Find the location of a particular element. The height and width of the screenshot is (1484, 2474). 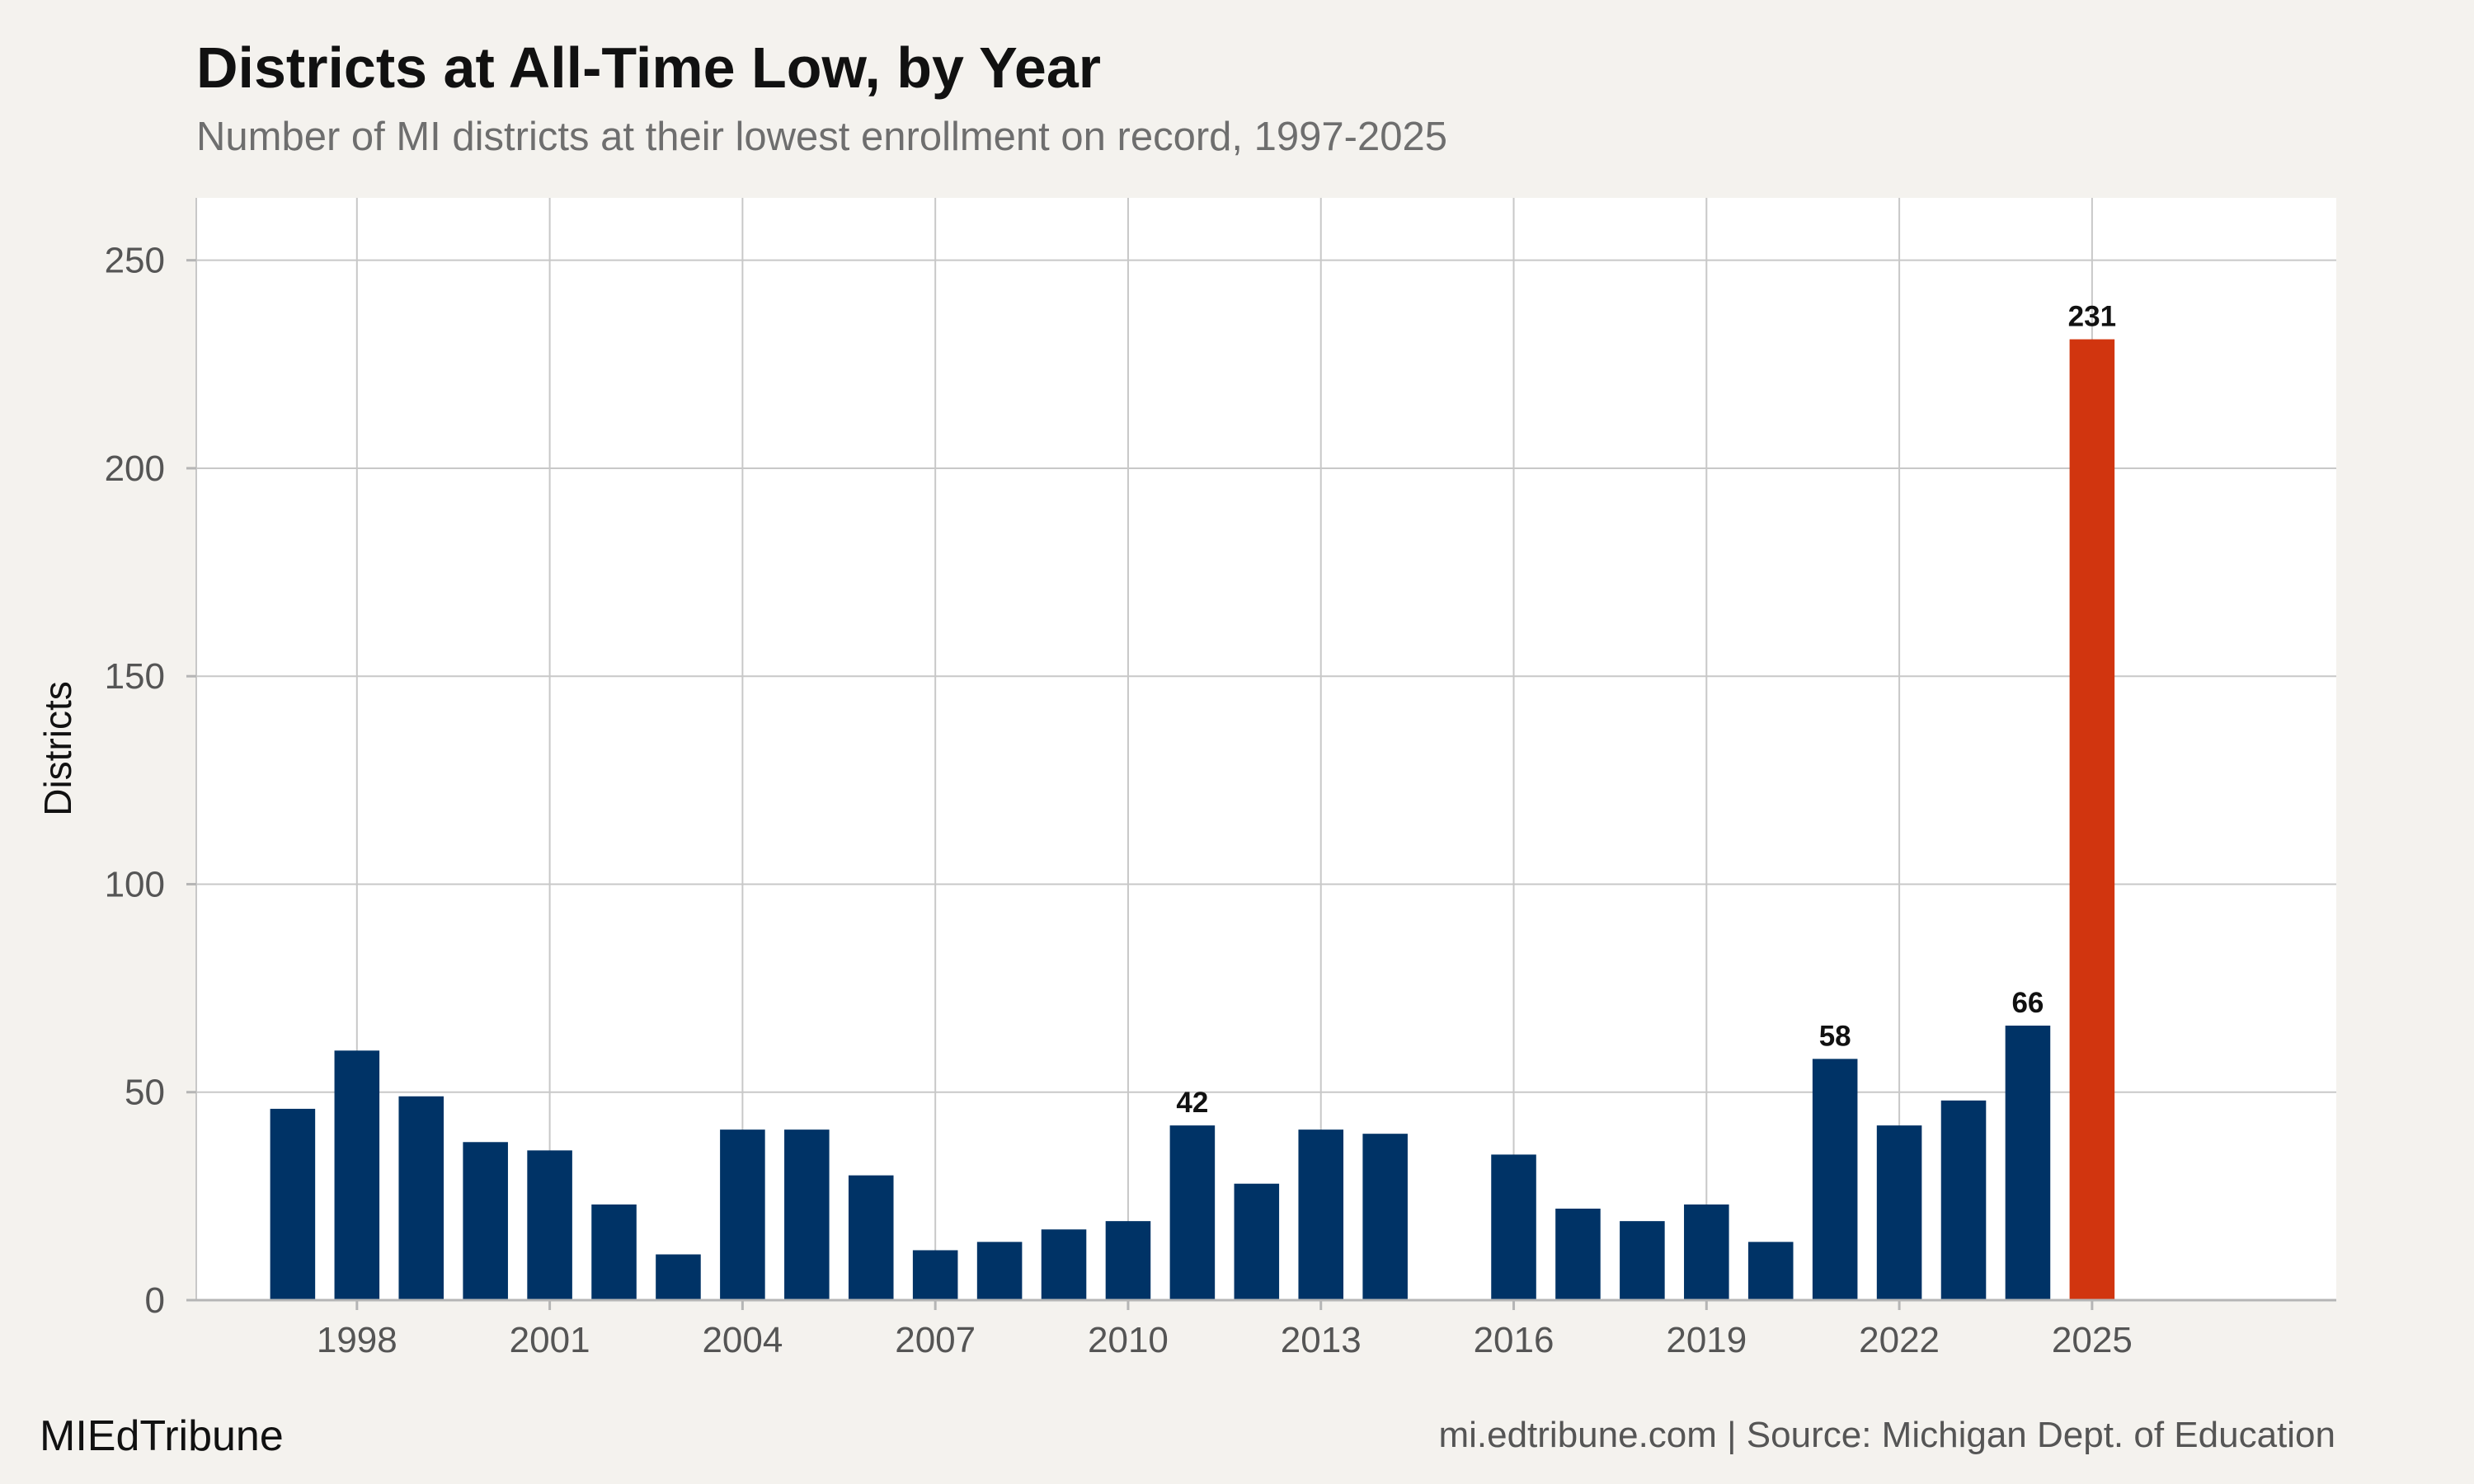

bar-2008 is located at coordinates (999, 1271).